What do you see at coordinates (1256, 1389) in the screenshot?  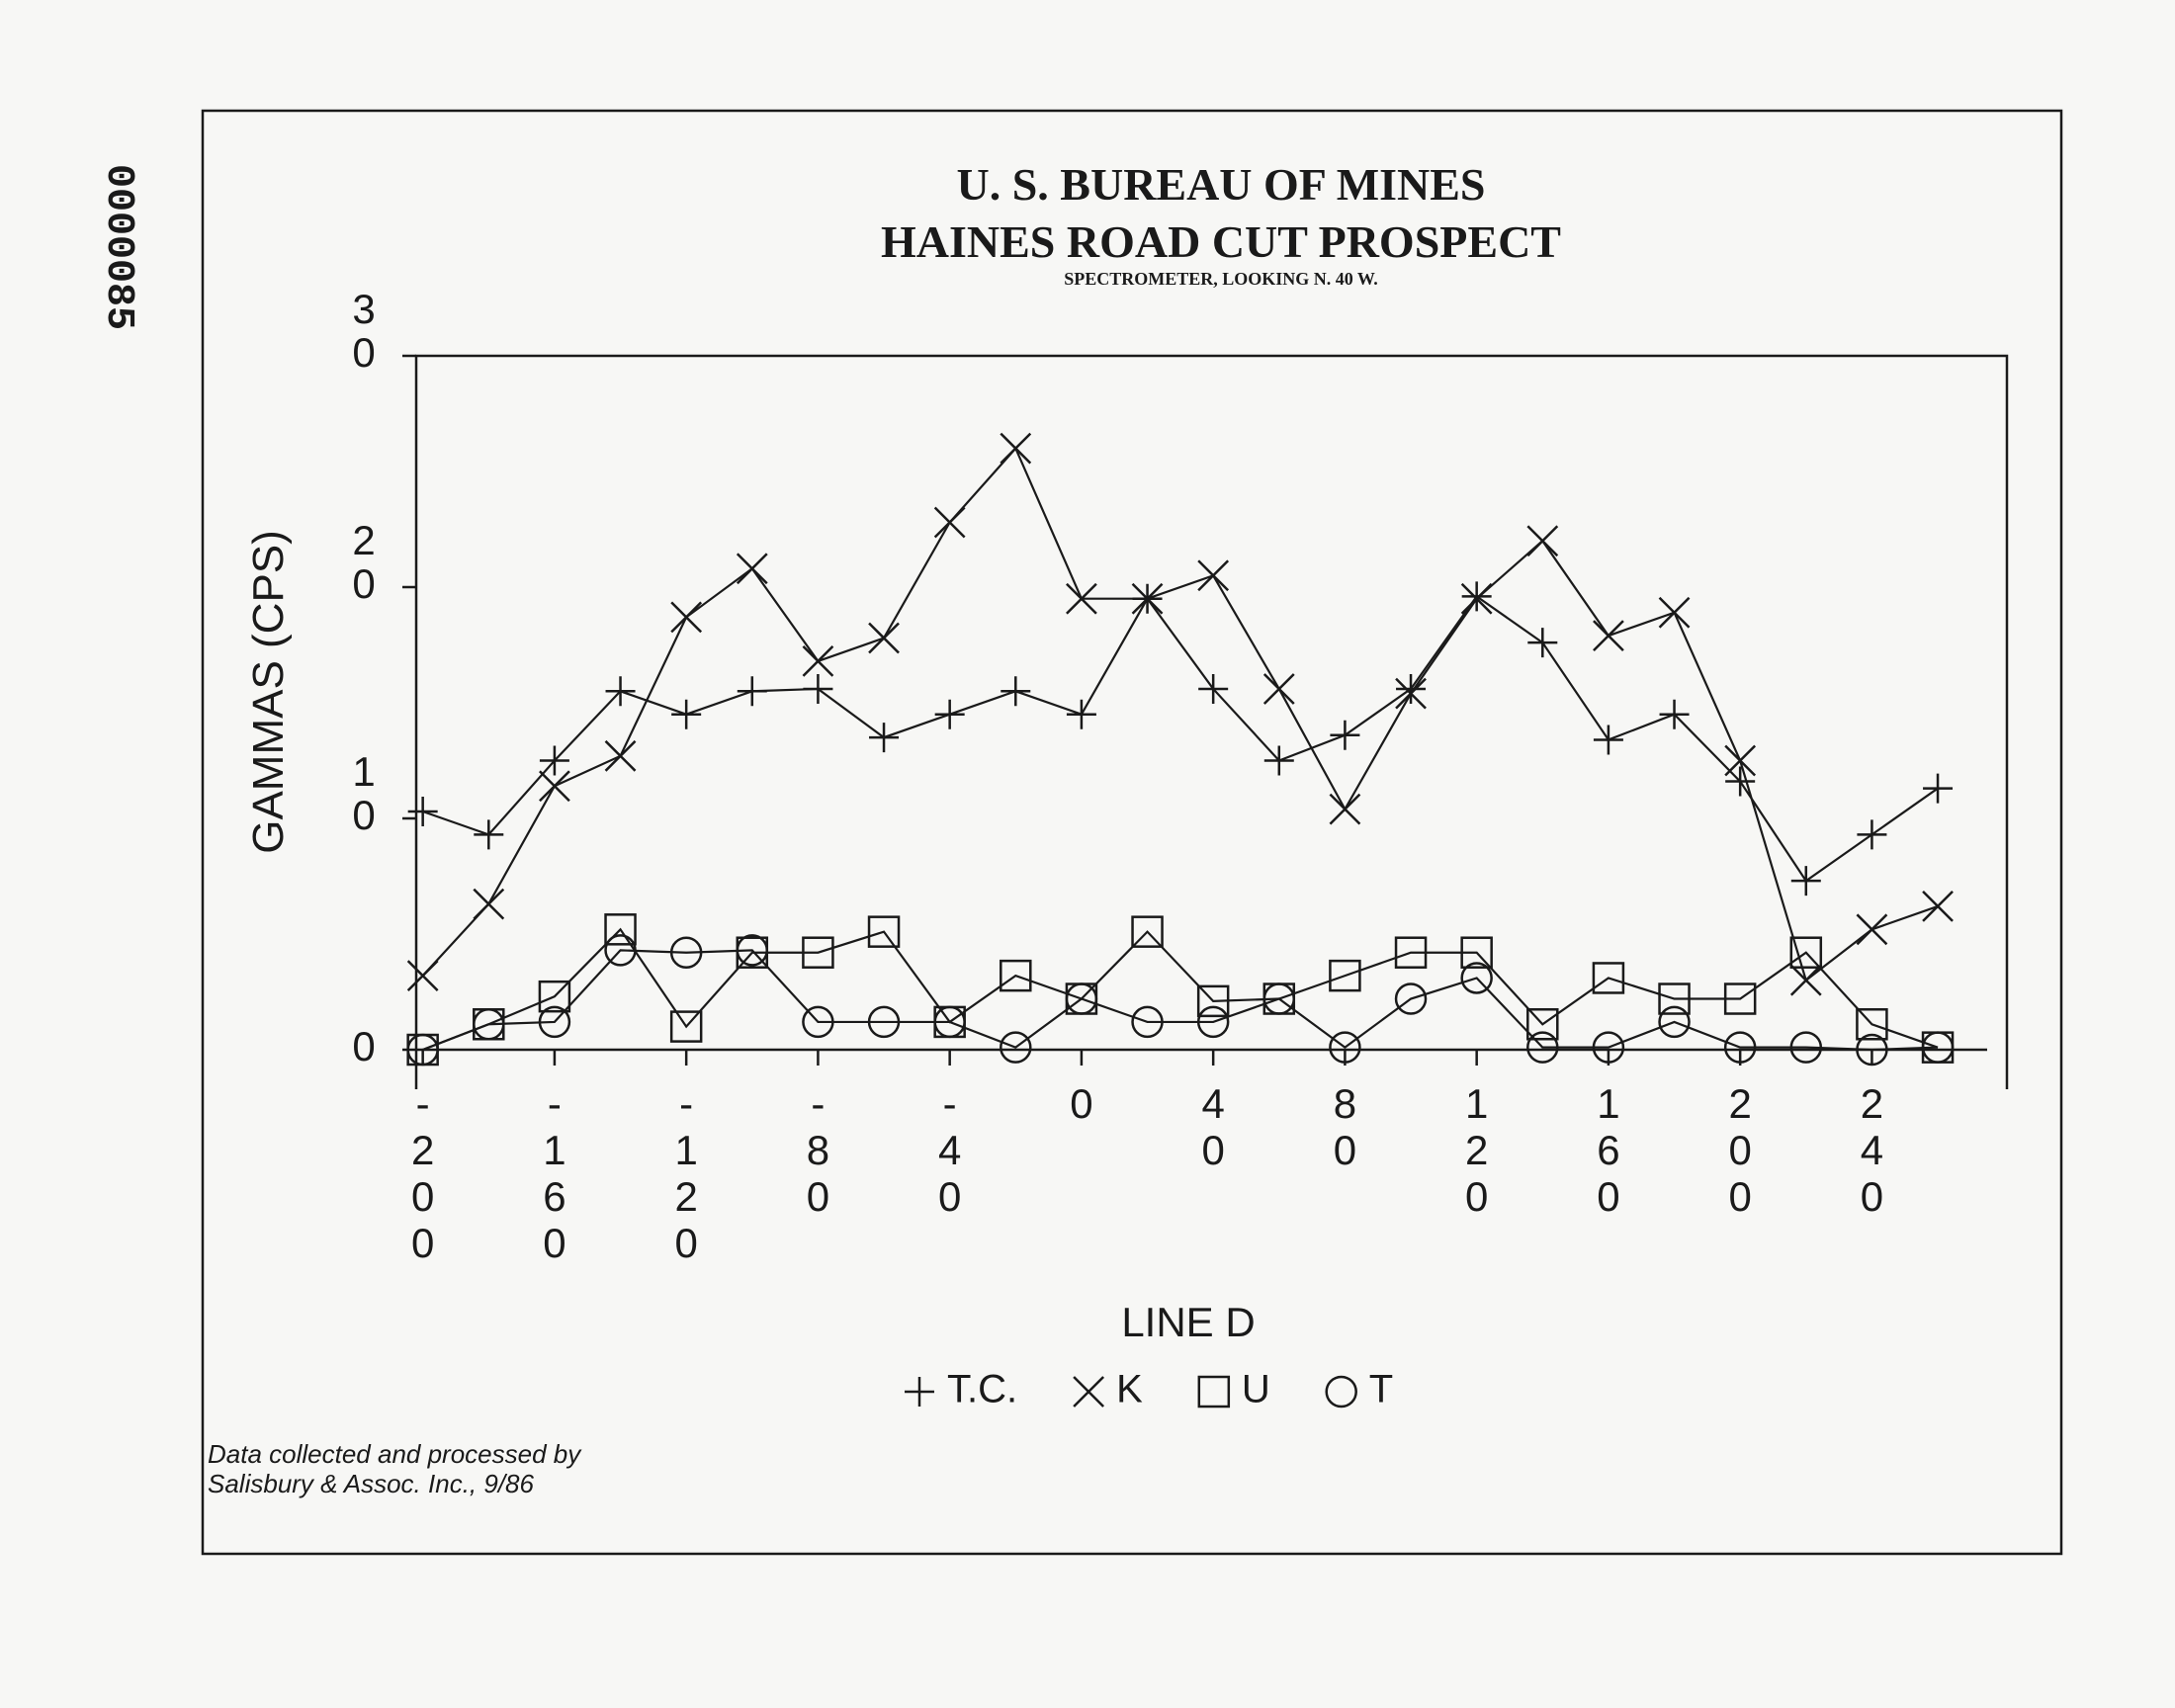 I see `legend-label: U` at bounding box center [1256, 1389].